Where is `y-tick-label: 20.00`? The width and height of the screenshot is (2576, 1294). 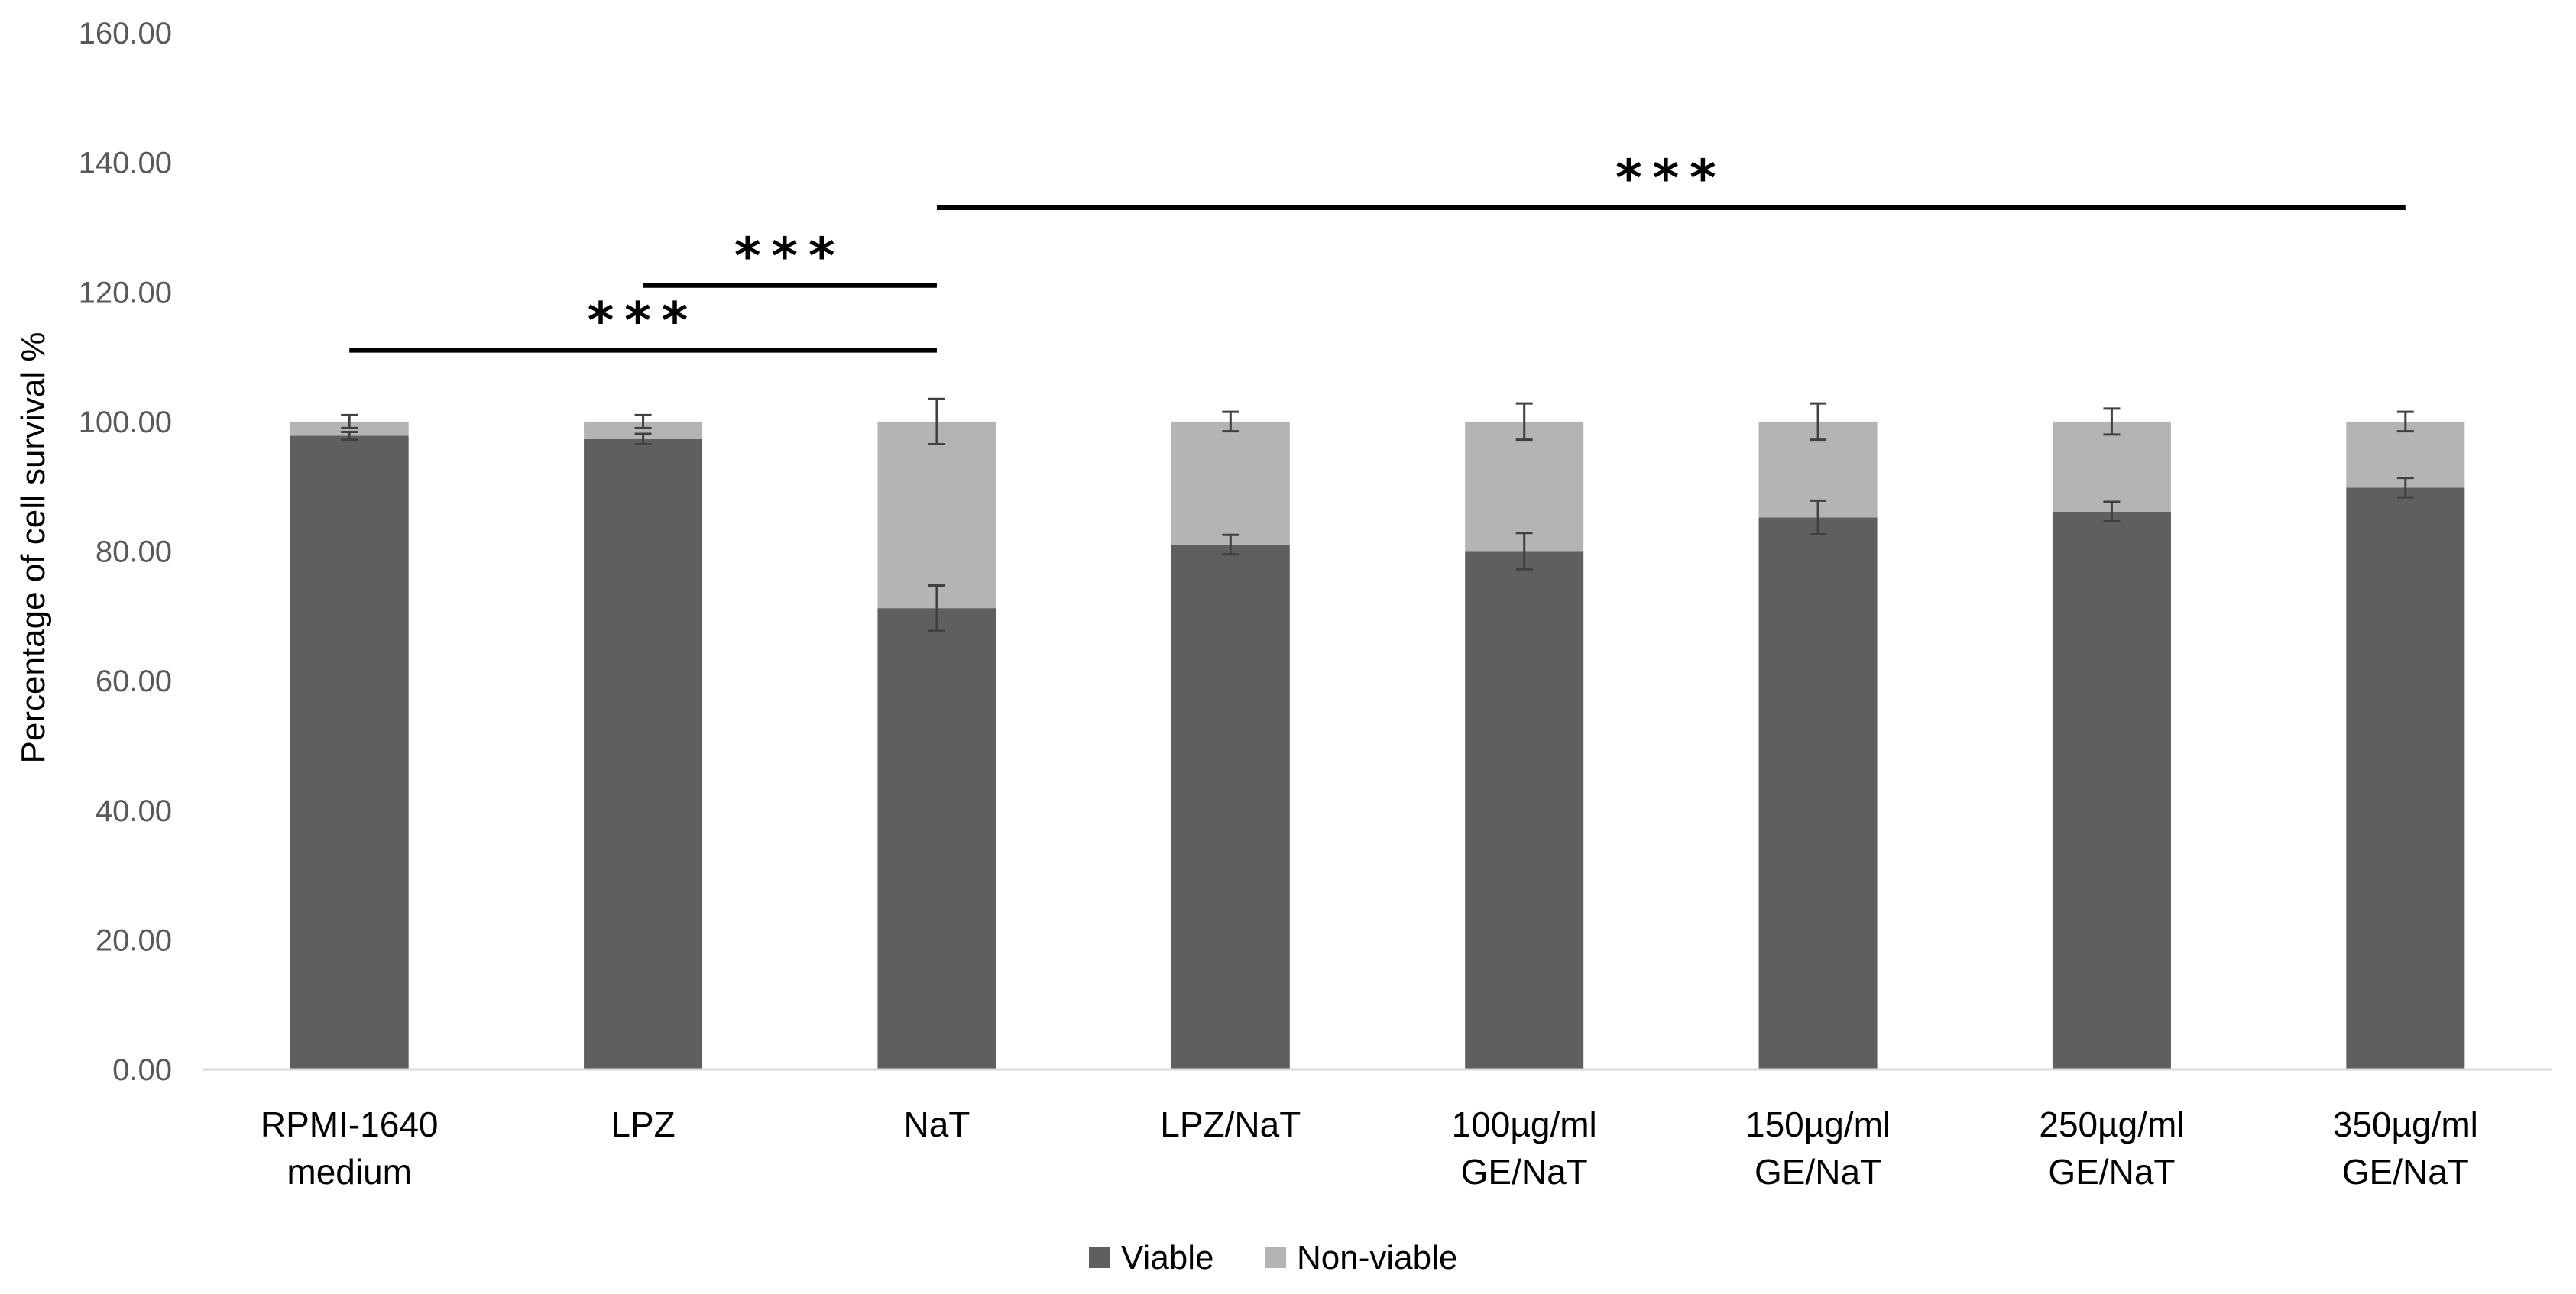 y-tick-label: 20.00 is located at coordinates (134, 940).